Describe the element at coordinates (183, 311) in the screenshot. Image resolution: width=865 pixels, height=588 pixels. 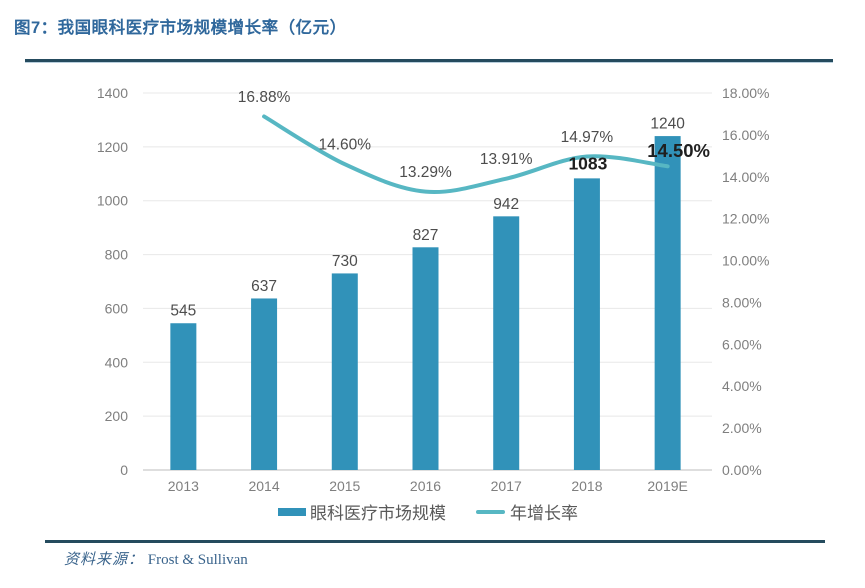
I see `bar-value-label: 545` at that location.